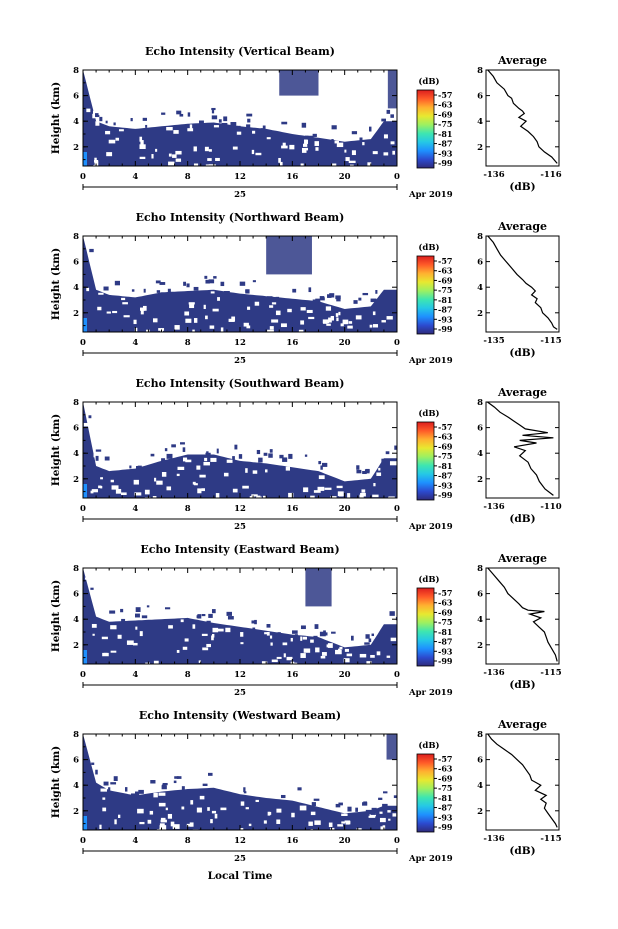 This screenshot has width=618, height=929. I want to click on panel-title: Echo Intensity (Southward Beam), so click(240, 383).